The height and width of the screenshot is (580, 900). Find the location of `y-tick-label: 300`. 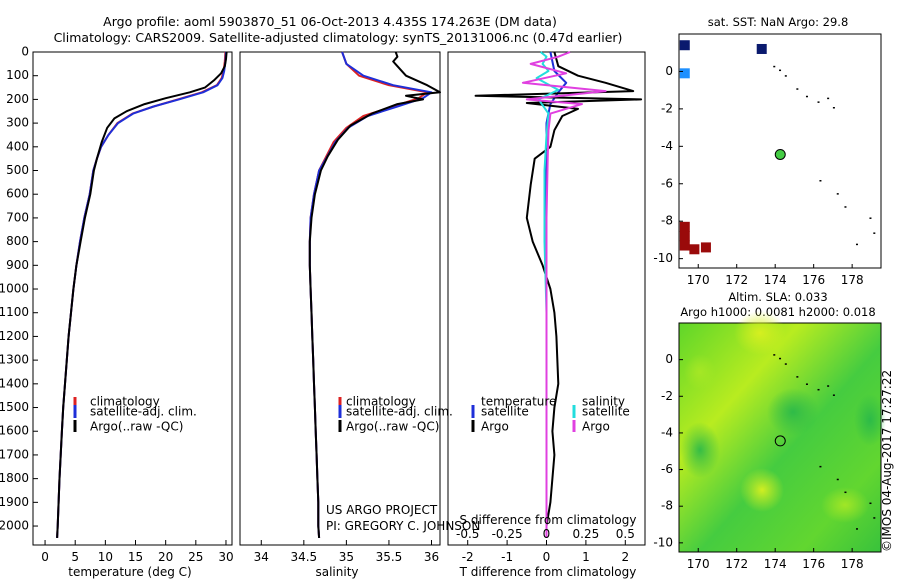

y-tick-label: 300 is located at coordinates (17, 123).